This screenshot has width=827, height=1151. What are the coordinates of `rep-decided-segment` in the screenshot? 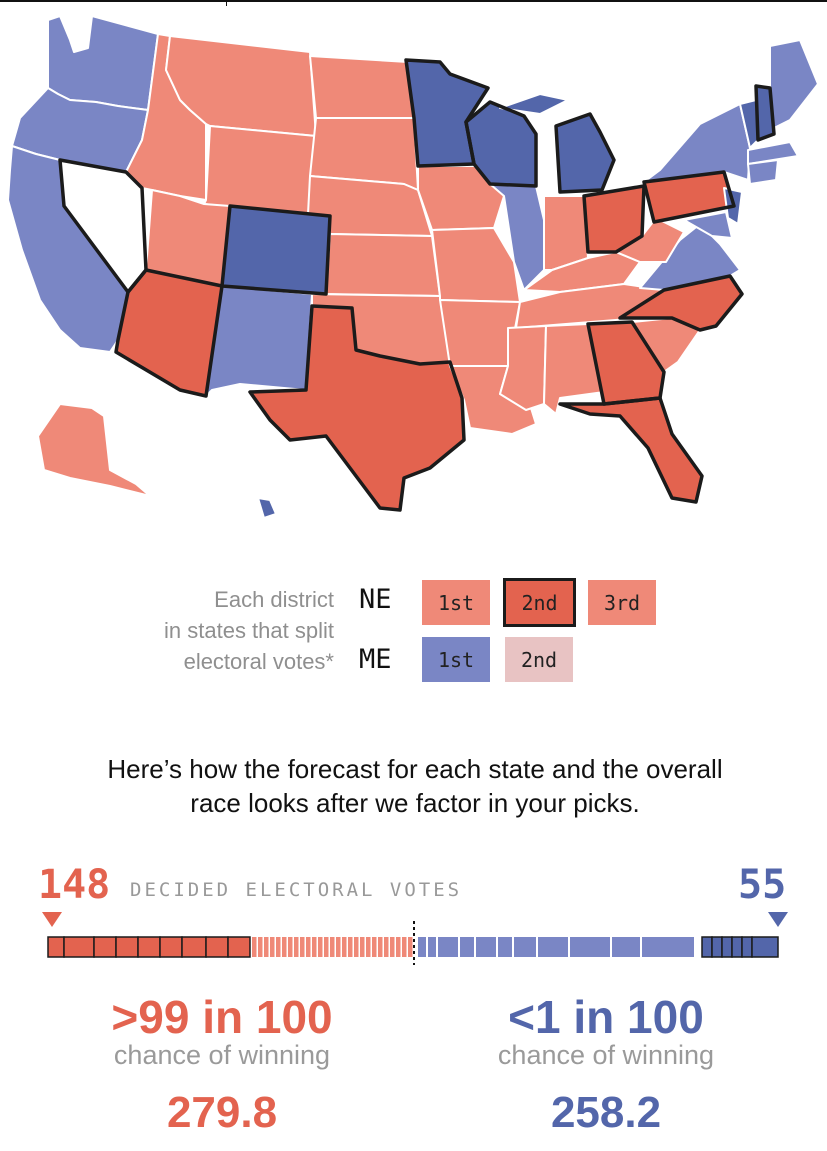 It's located at (149, 947).